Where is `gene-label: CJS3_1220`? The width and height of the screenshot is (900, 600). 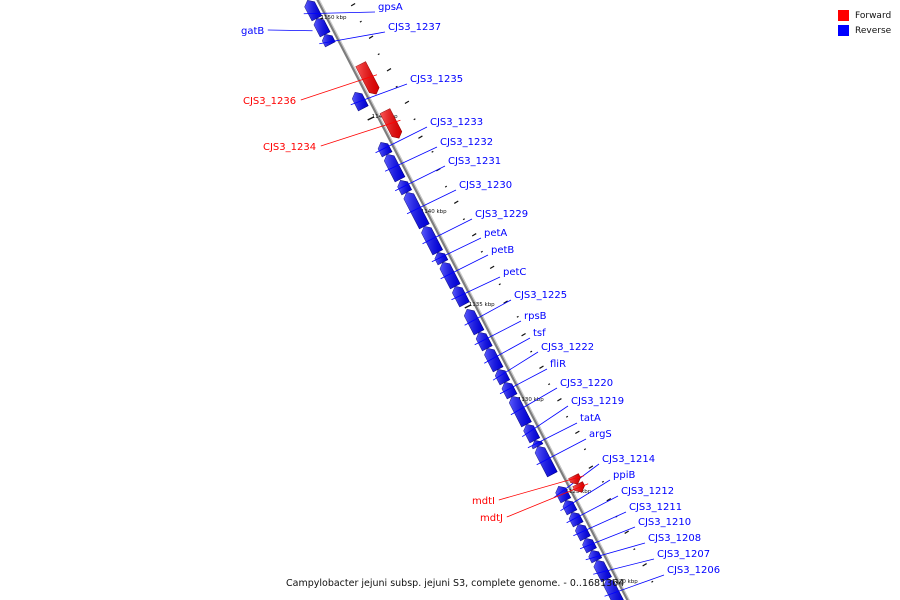 gene-label: CJS3_1220 is located at coordinates (586, 383).